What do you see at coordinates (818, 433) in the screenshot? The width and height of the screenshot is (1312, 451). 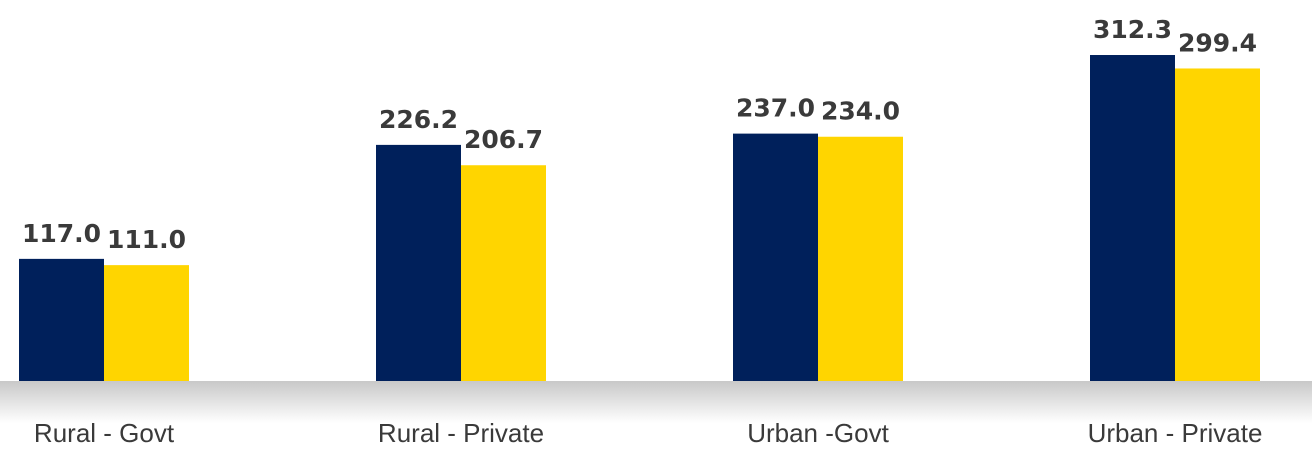 I see `category-label: Urban -Govt` at bounding box center [818, 433].